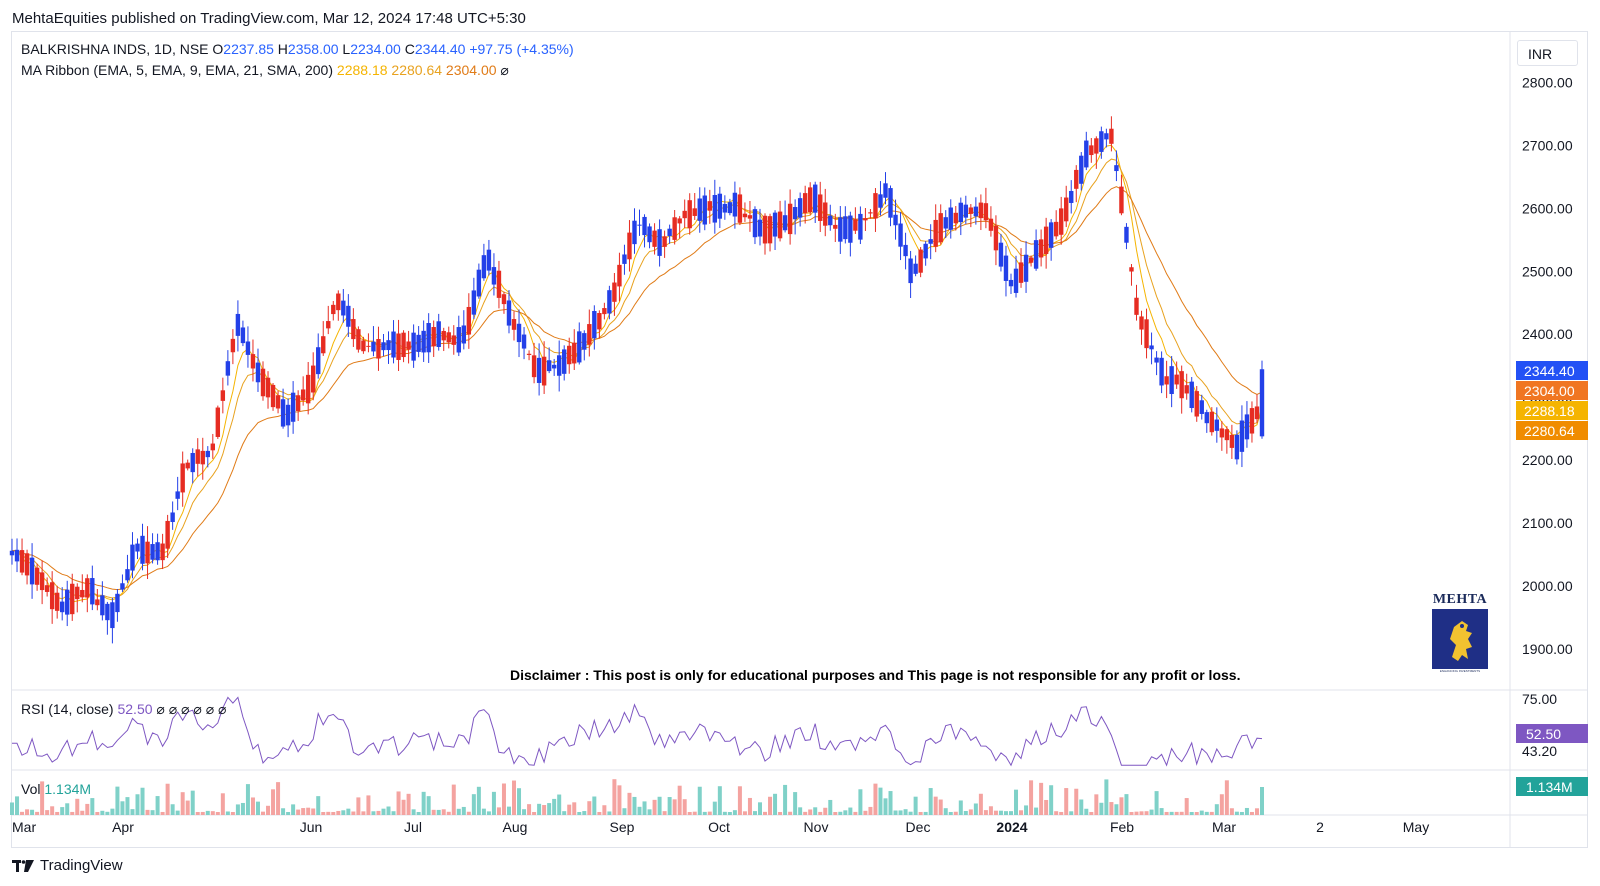  I want to click on volume-label: Vol, so click(31, 789).